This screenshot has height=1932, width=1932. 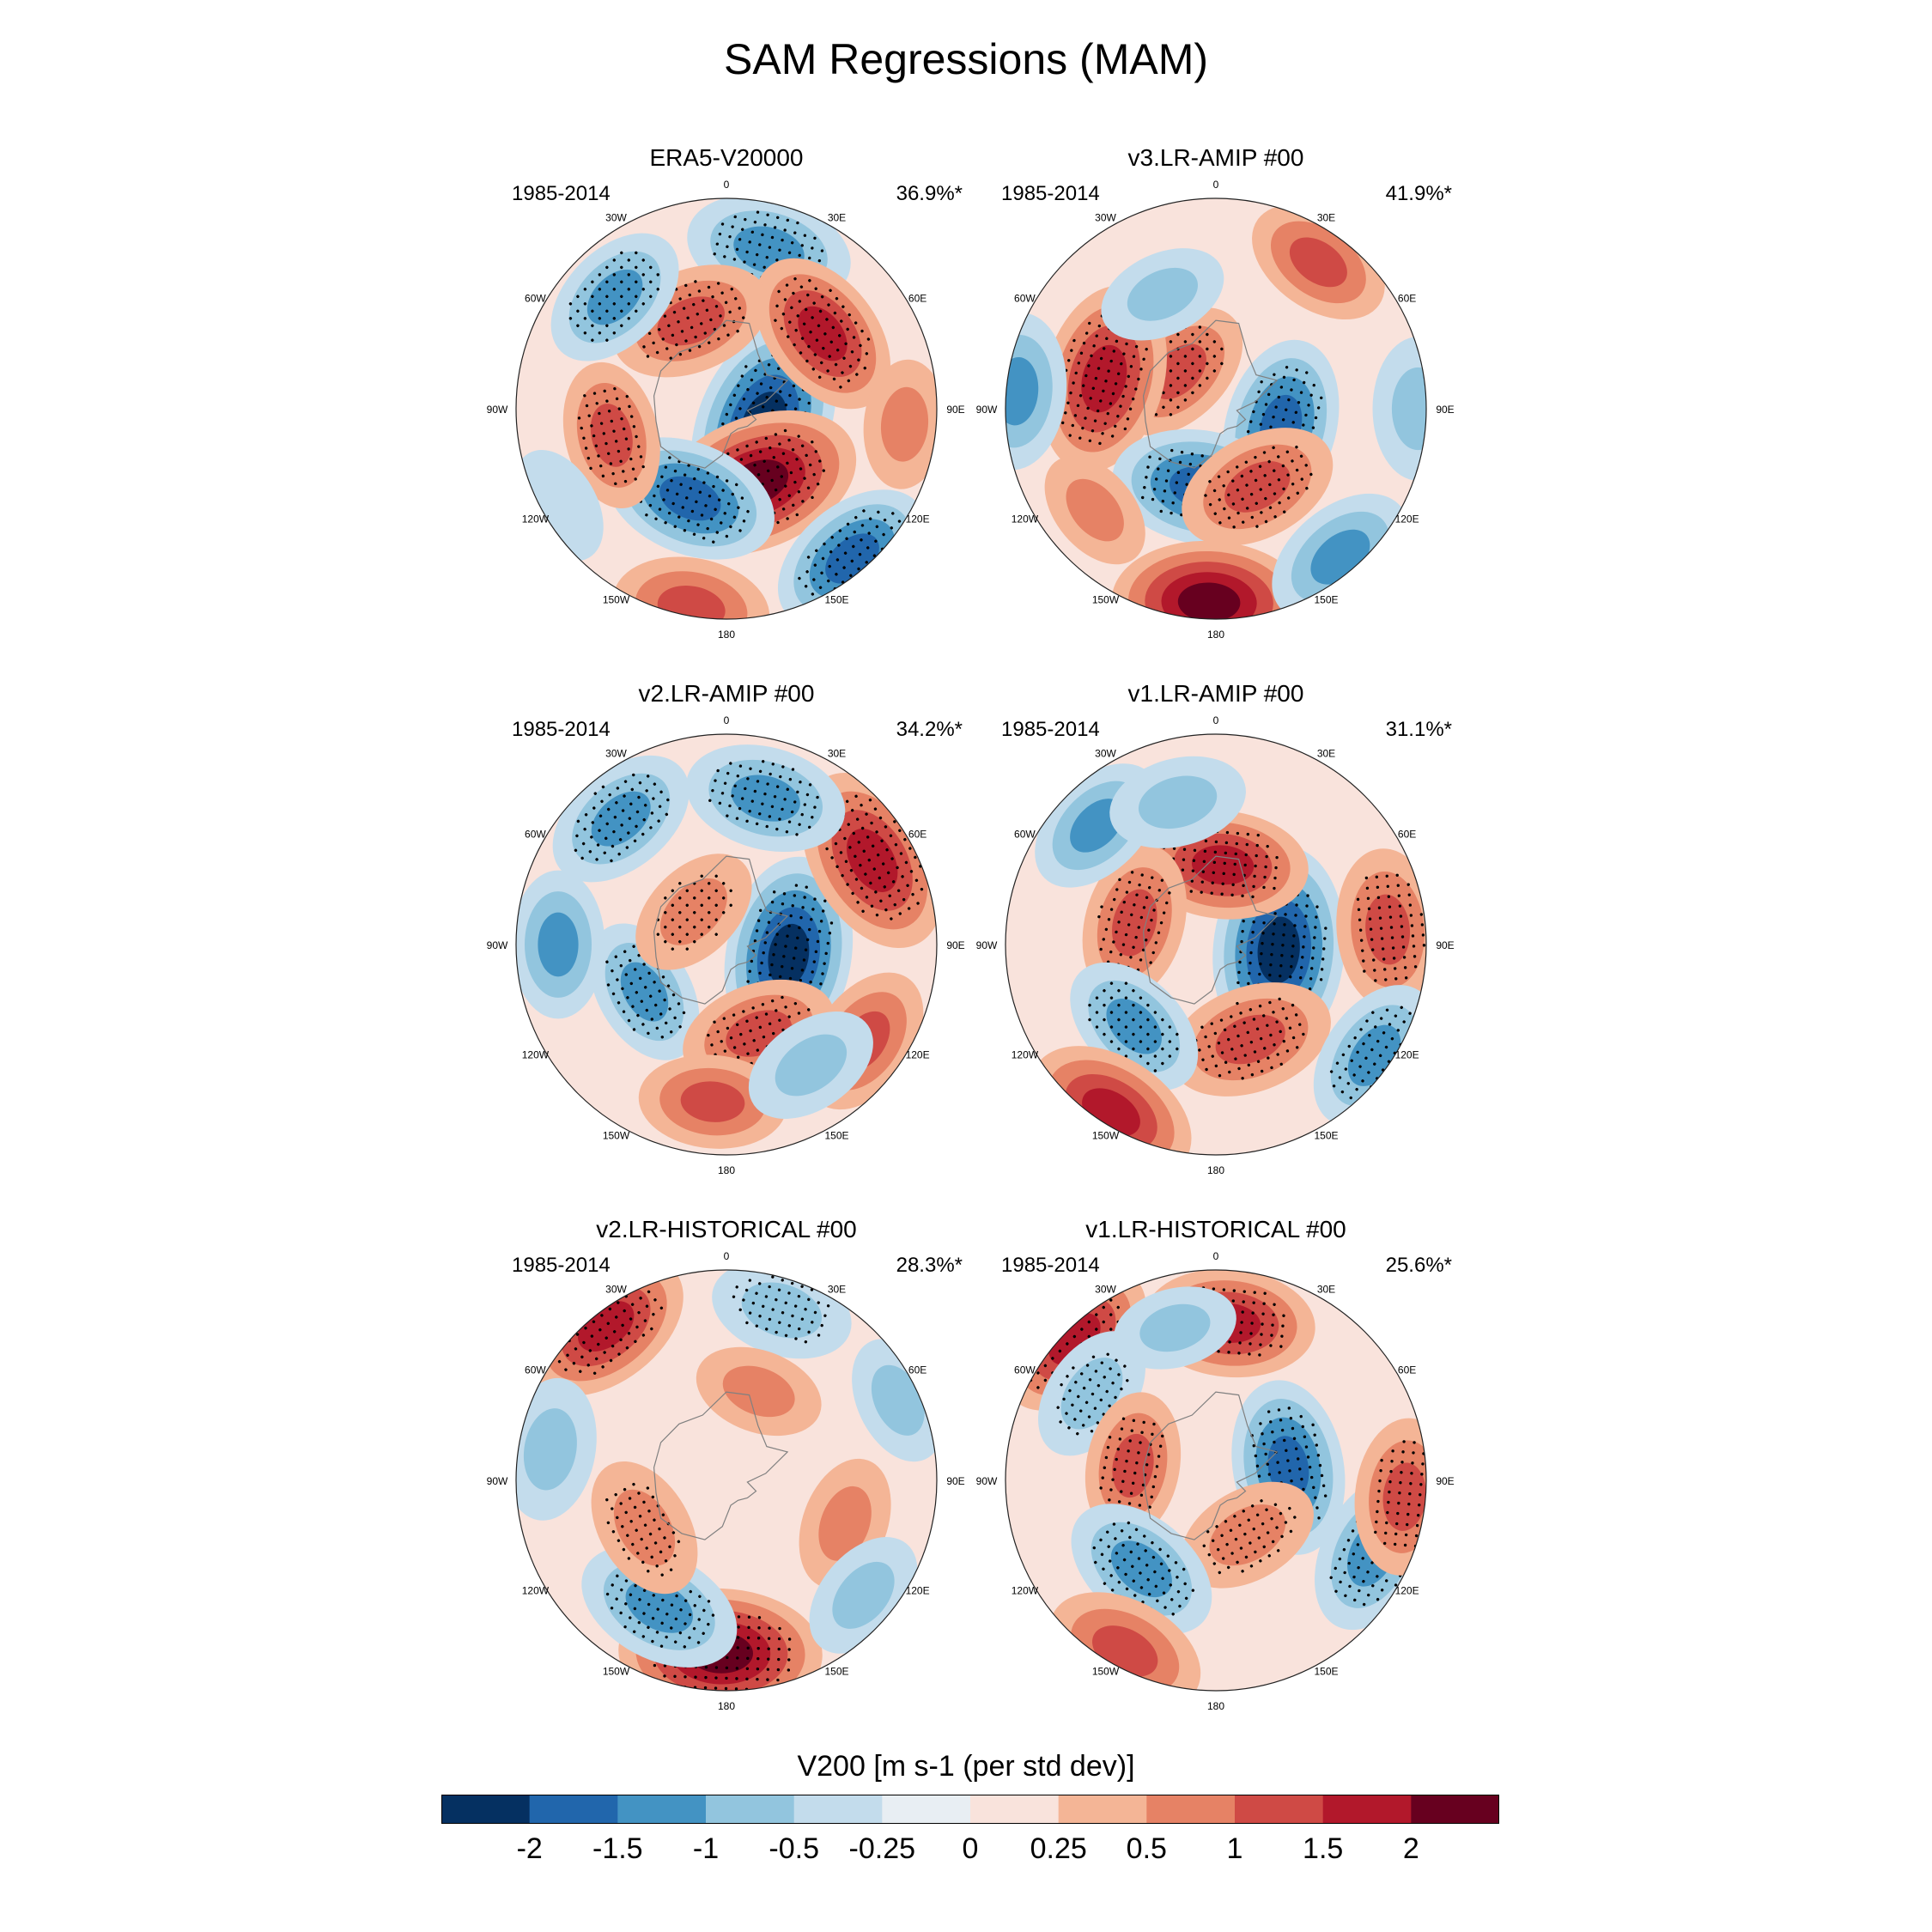 I want to click on figure-title: SAM Regressions (MAM), so click(x=966, y=59).